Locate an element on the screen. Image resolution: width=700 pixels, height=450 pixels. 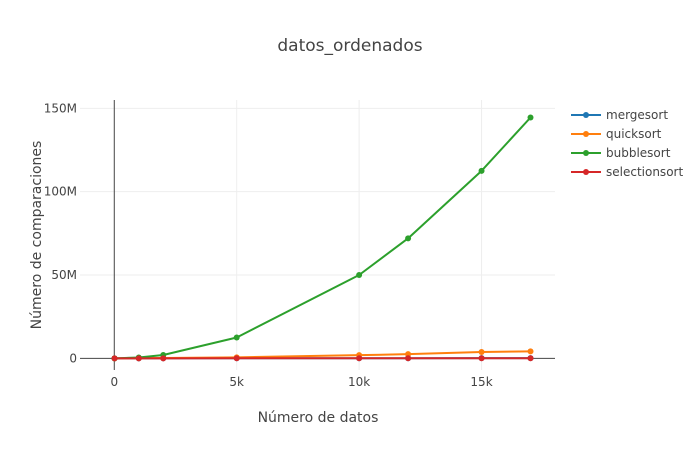
legend-label: bubblesort is located at coordinates (638, 153).